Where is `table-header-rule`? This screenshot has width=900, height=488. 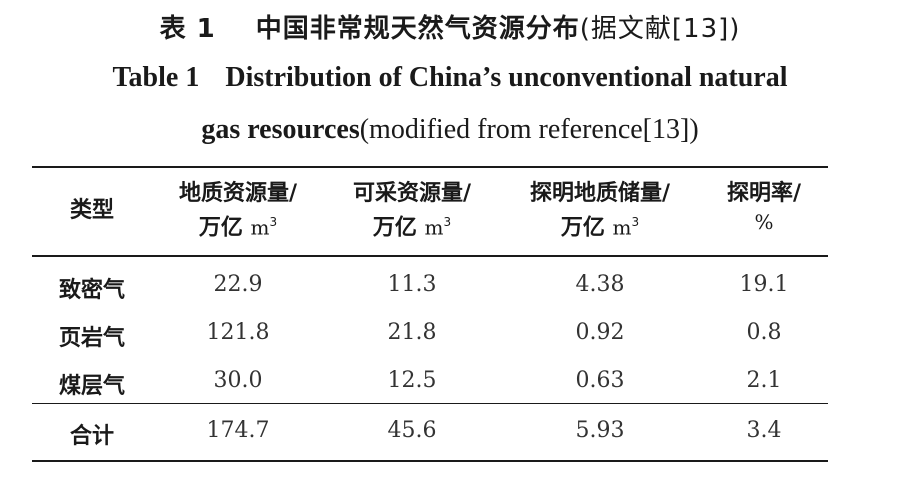 table-header-rule is located at coordinates (430, 256).